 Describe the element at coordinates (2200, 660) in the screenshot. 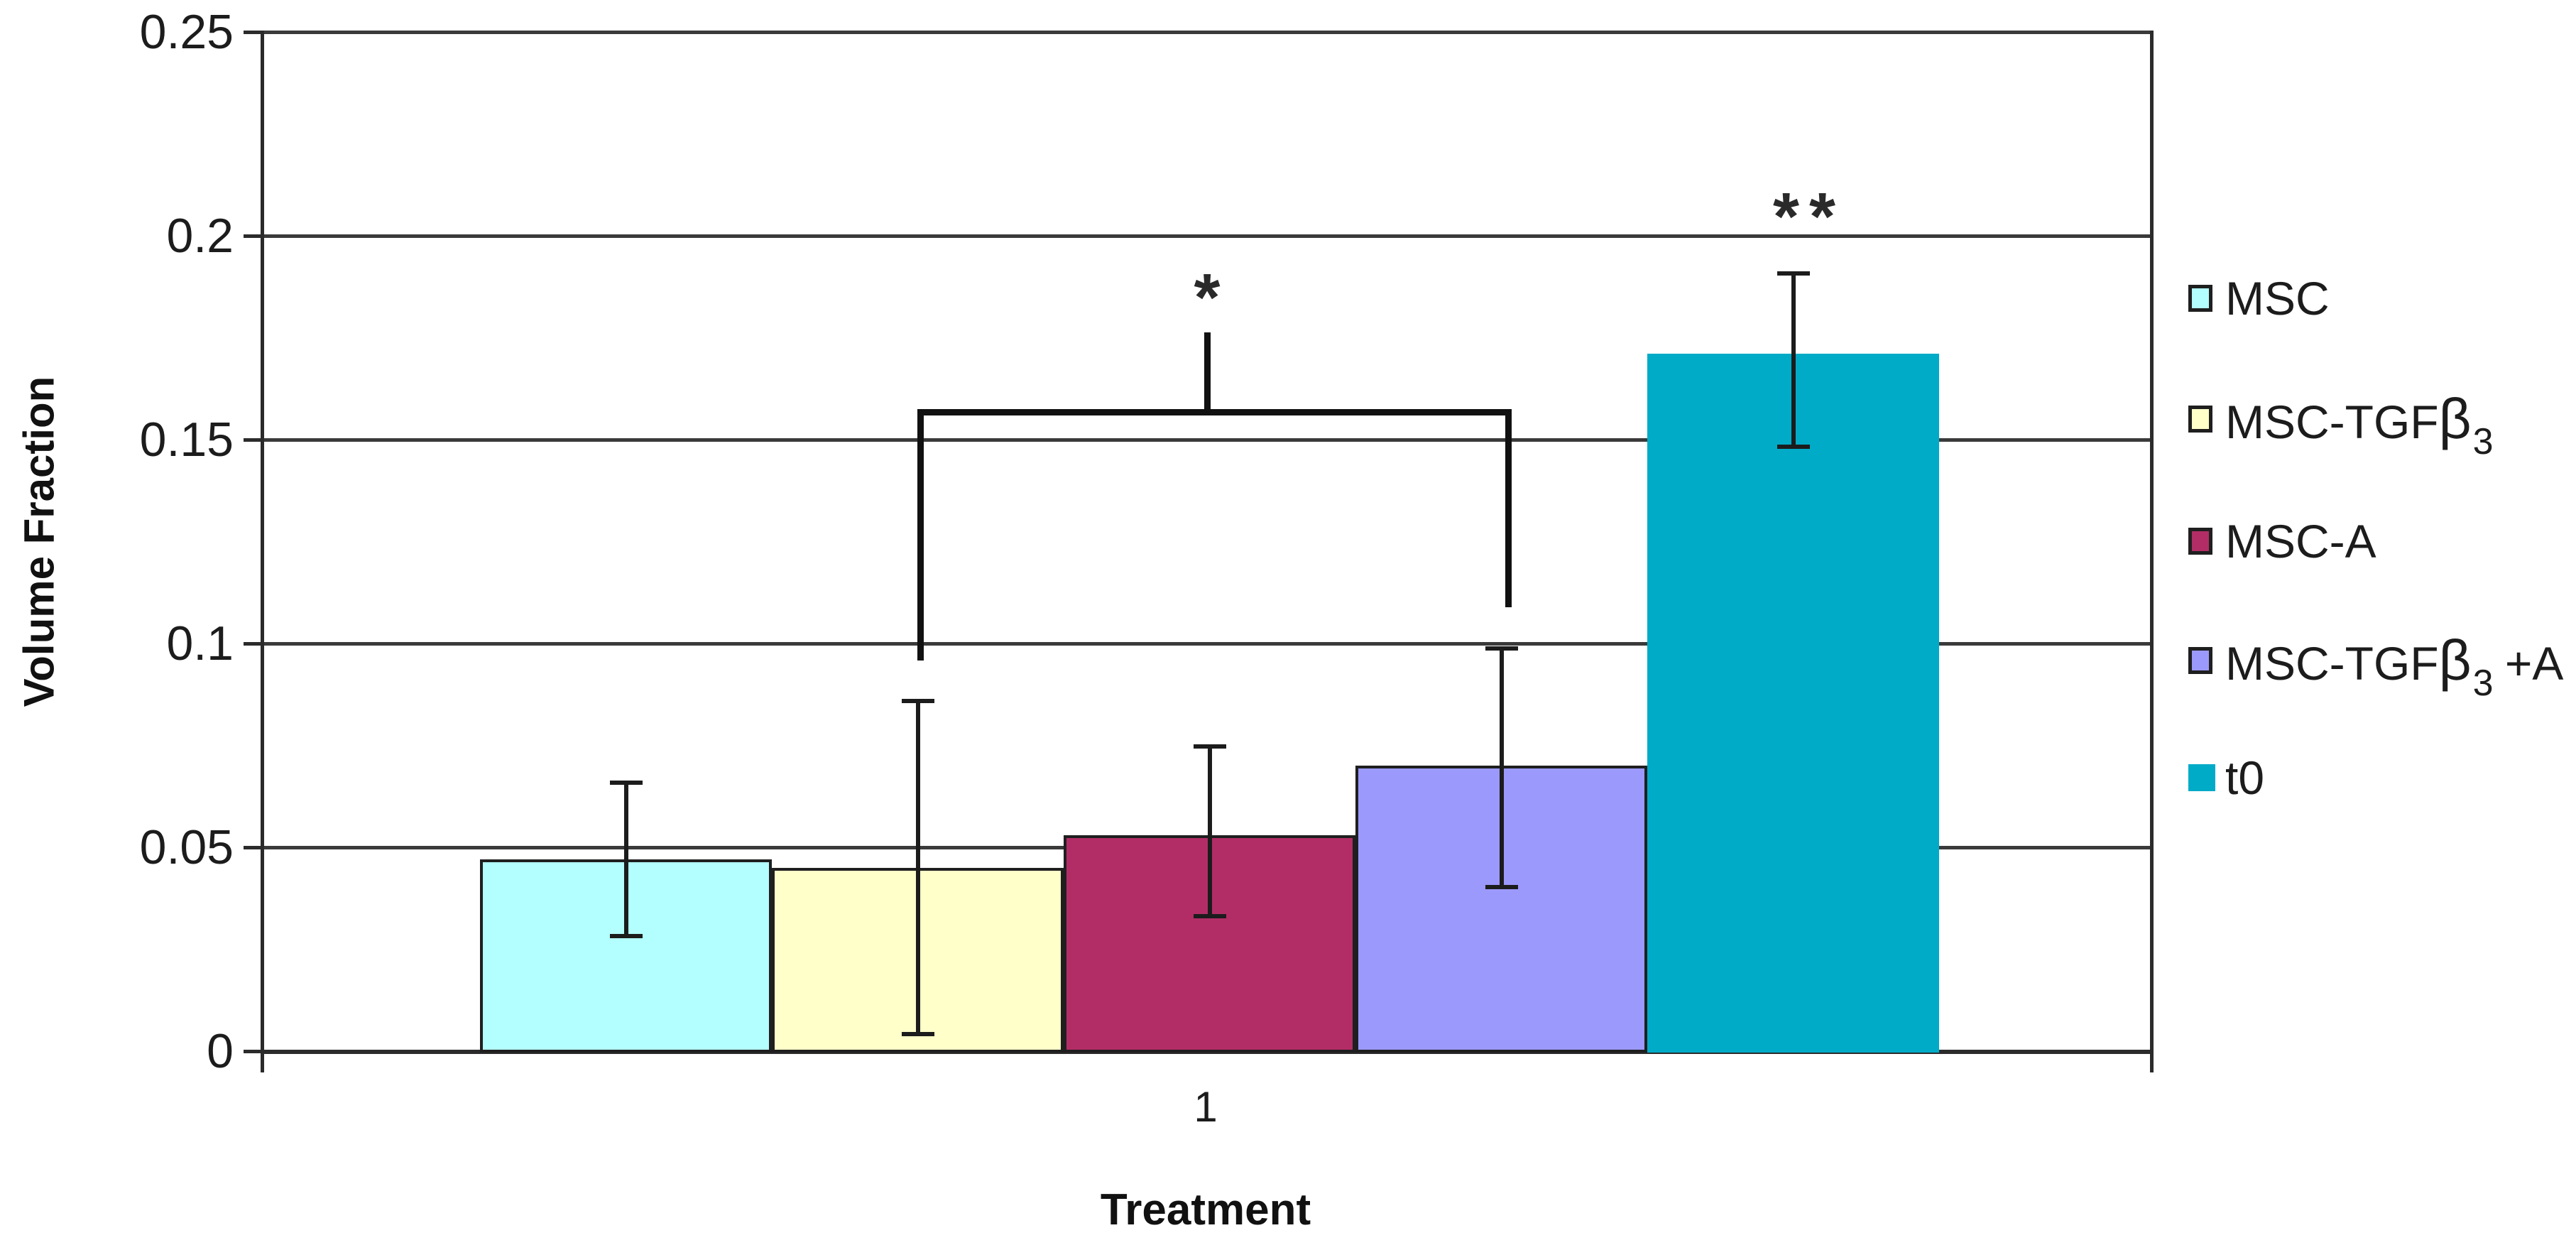

I see `legend-swatch-MSC-TGFb3+A` at that location.